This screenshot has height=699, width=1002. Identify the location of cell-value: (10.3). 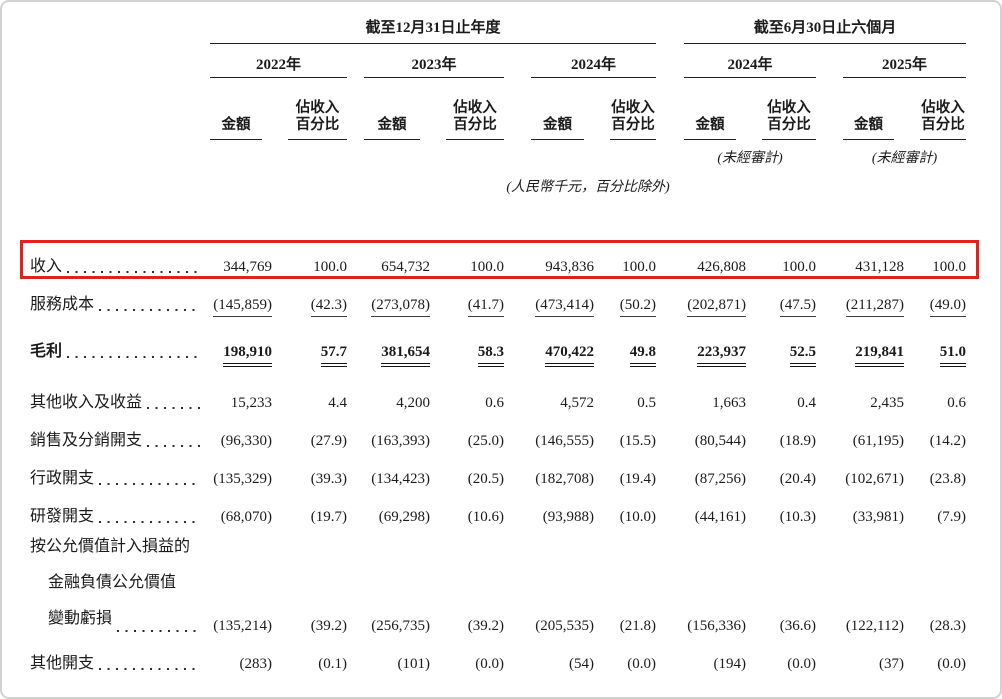
(797, 517).